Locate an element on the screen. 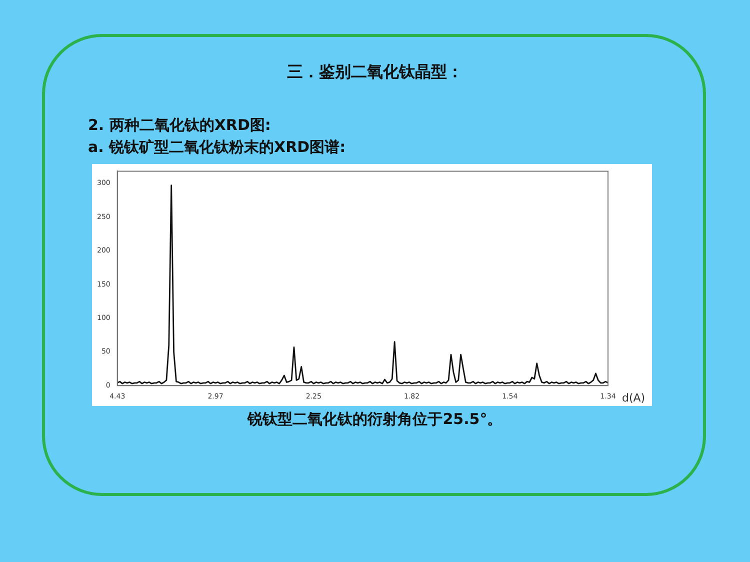 This screenshot has height=562, width=750. chart-title: 三．鉴别二氧化钛晶型： is located at coordinates (375, 72).